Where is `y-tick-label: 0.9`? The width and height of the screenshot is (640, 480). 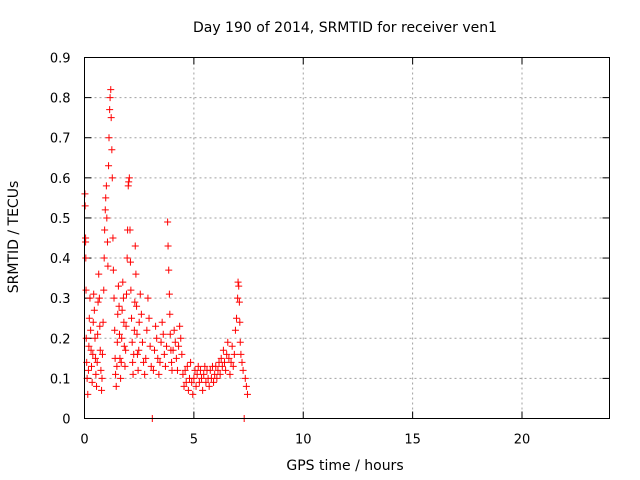 y-tick-label: 0.9 is located at coordinates (60, 59).